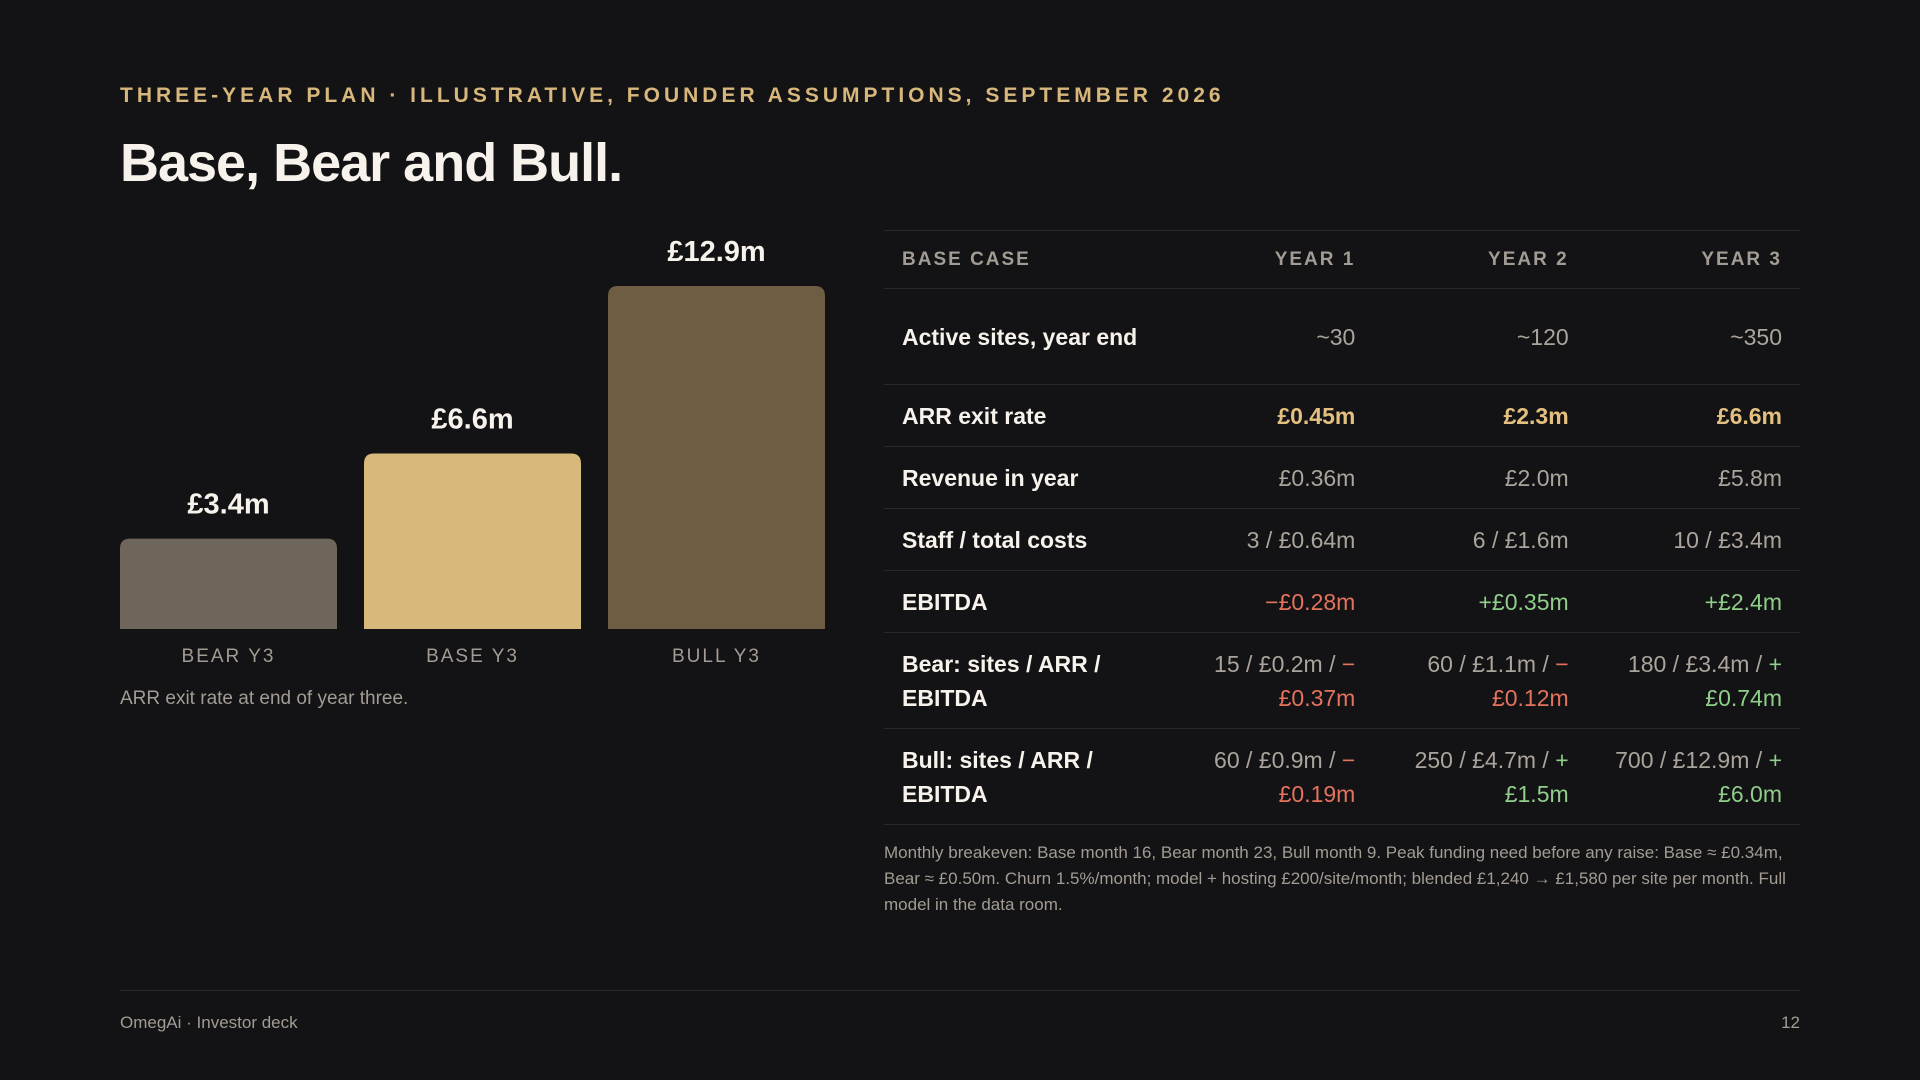 Image resolution: width=1920 pixels, height=1080 pixels. What do you see at coordinates (1693, 601) in the screenshot?
I see `cell-value: +£2.4m` at bounding box center [1693, 601].